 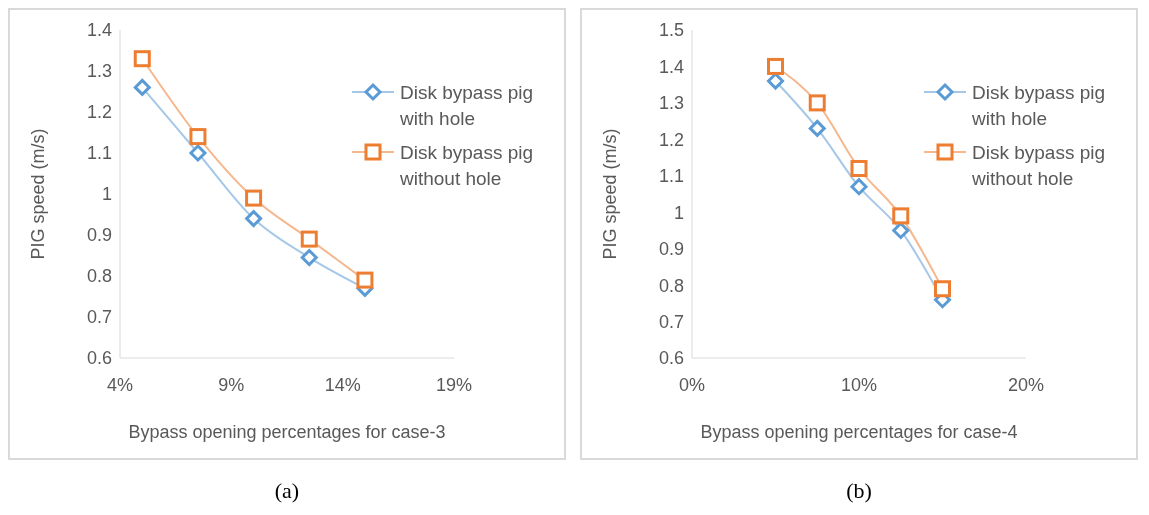 What do you see at coordinates (287, 491) in the screenshot?
I see `text: (a)` at bounding box center [287, 491].